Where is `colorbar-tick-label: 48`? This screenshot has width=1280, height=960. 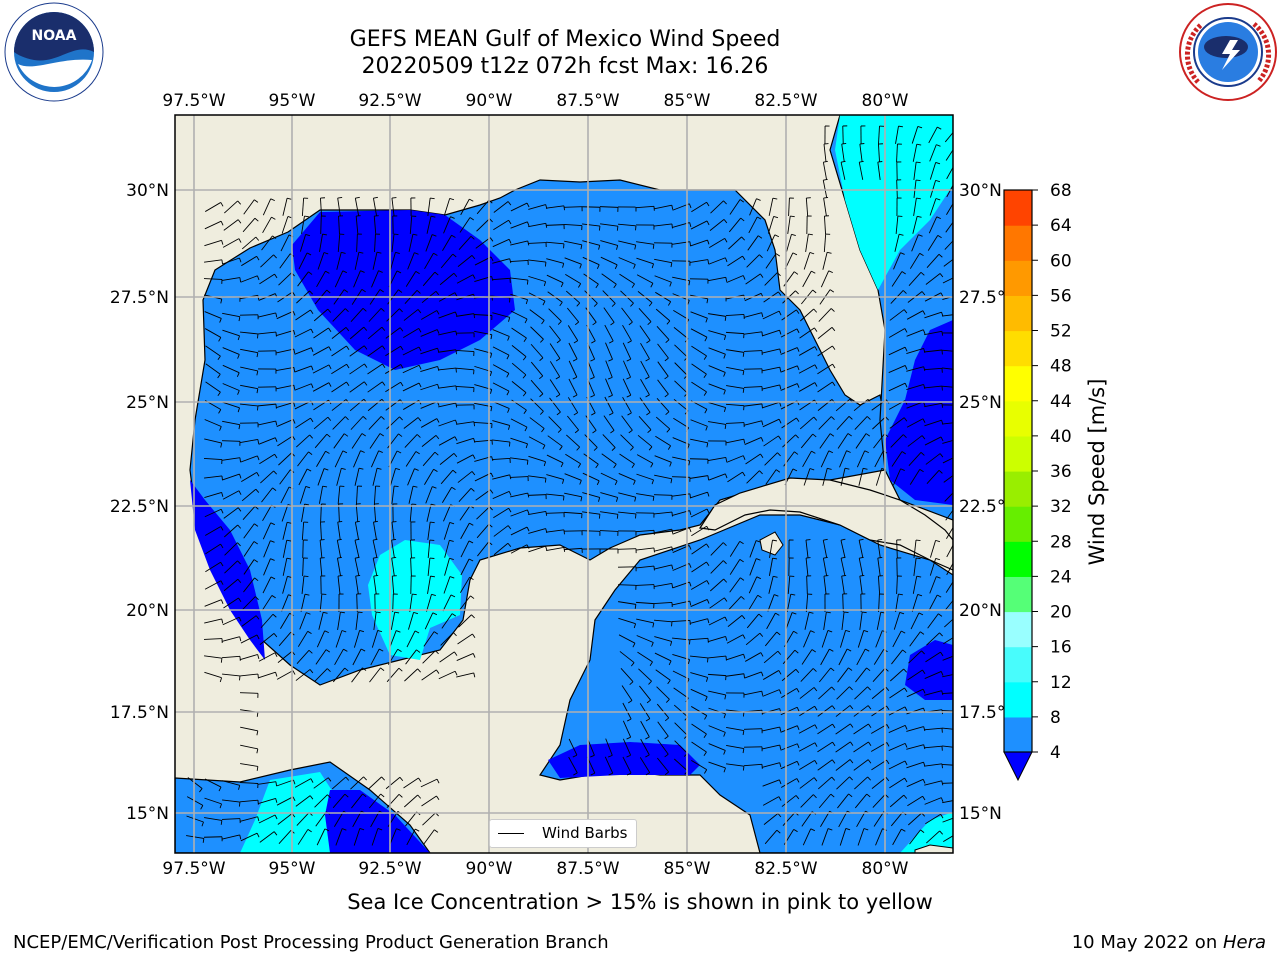 colorbar-tick-label: 48 is located at coordinates (1061, 367).